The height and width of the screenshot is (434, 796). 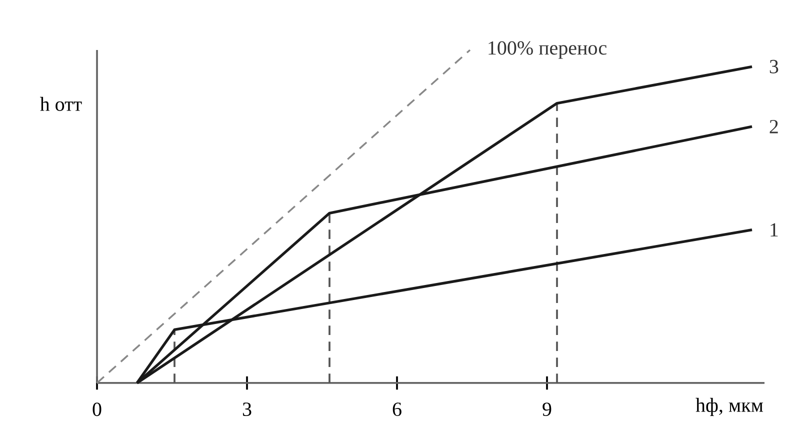 I want to click on series-label: 3, so click(x=774, y=67).